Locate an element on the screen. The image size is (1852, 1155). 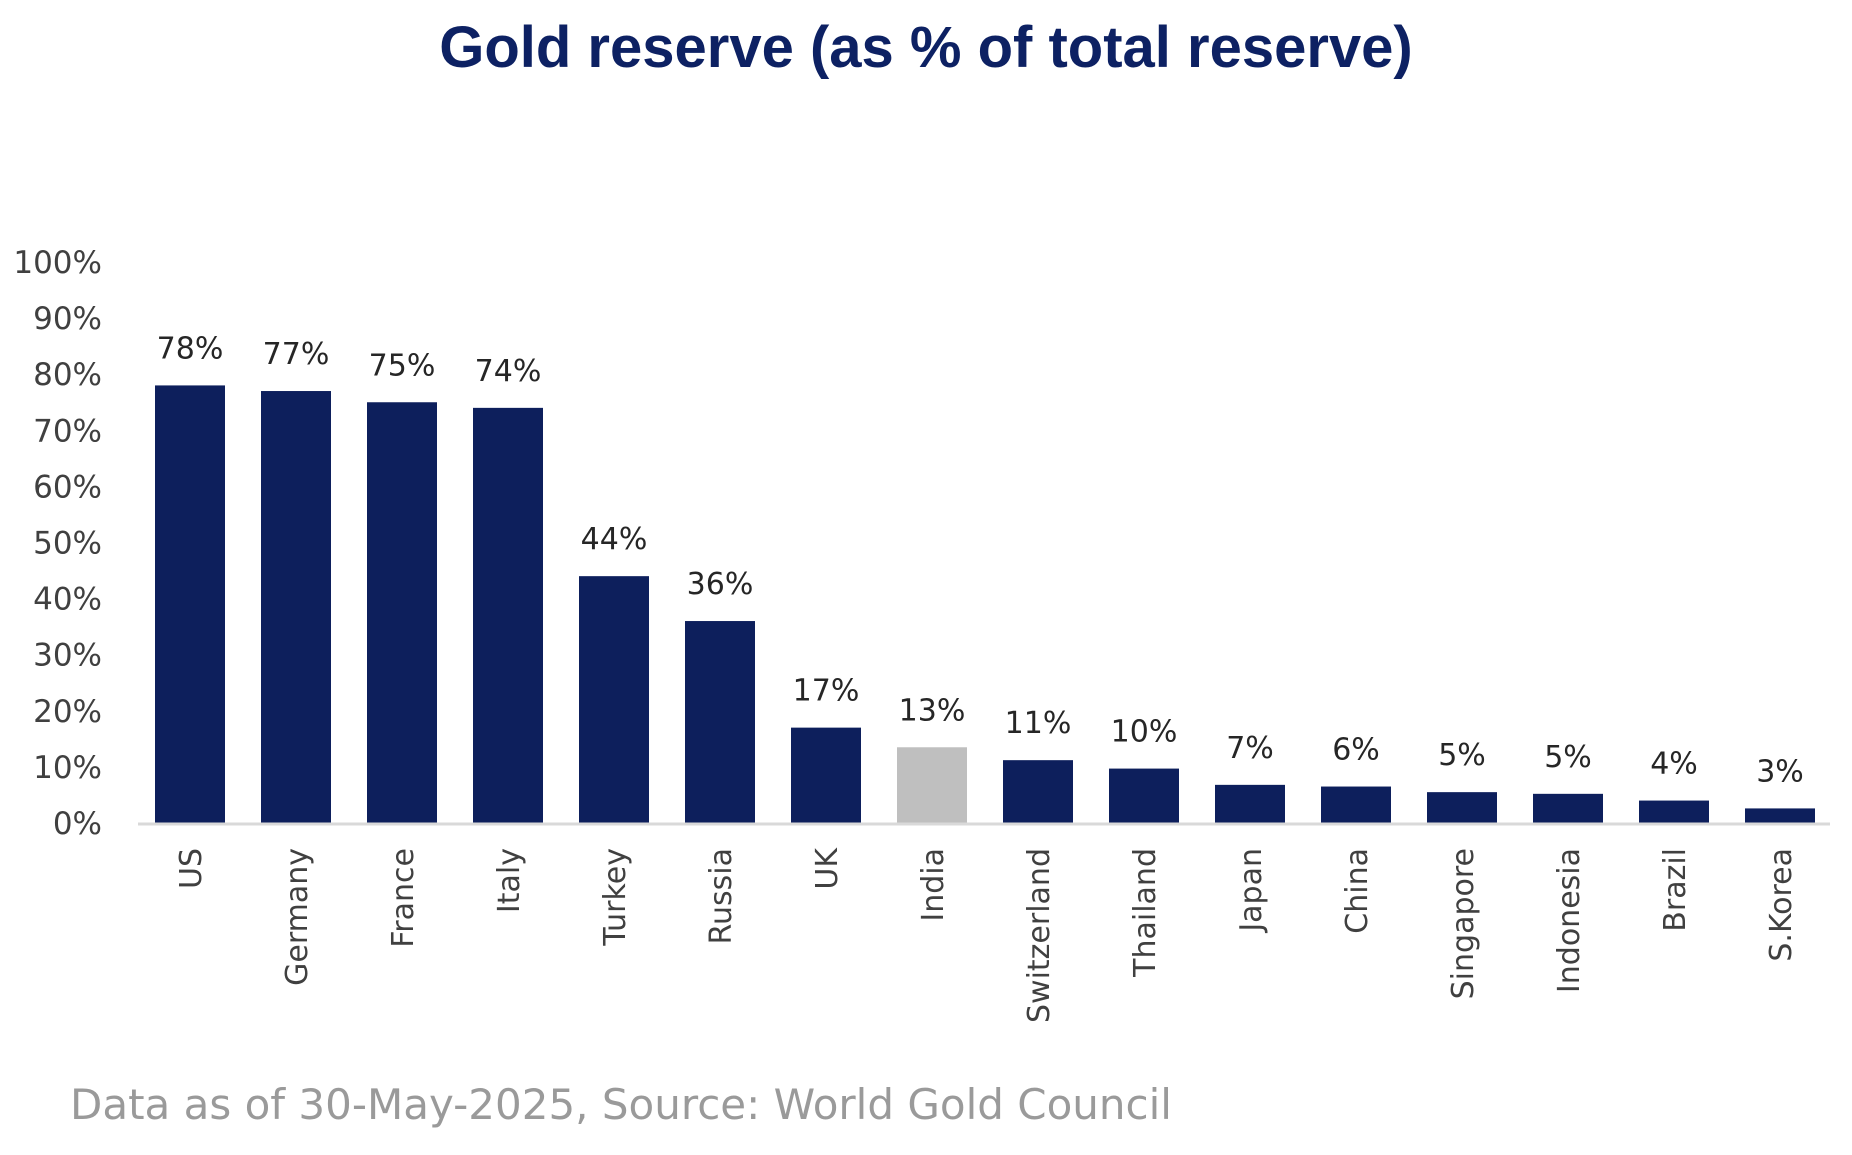
y-tick-label: 30% is located at coordinates (67, 656).